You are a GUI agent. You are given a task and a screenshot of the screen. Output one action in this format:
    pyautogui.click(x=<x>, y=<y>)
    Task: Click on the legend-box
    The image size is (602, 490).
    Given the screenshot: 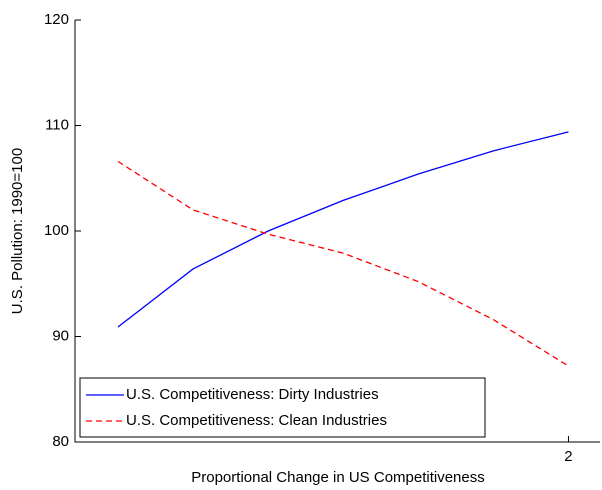 What is the action you would take?
    pyautogui.click(x=282, y=407)
    